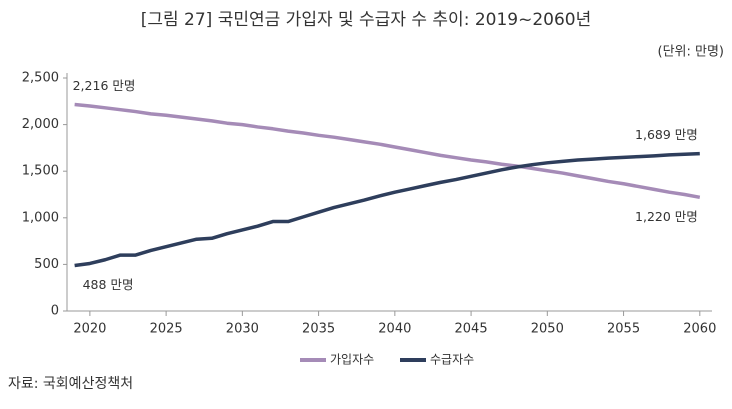 This screenshot has height=409, width=732. What do you see at coordinates (70, 384) in the screenshot?
I see `source-note: 자료: 국회예산정책처` at bounding box center [70, 384].